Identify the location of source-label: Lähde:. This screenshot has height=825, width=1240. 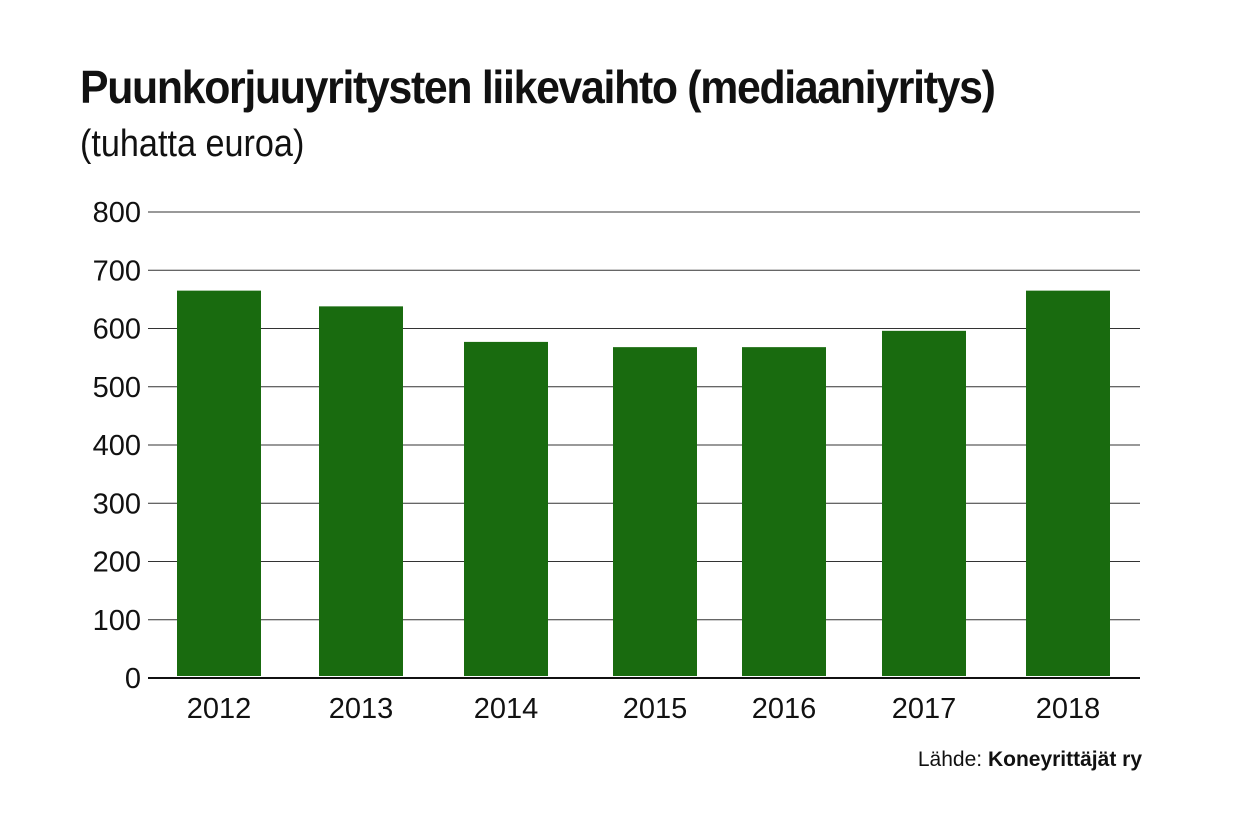
(950, 759).